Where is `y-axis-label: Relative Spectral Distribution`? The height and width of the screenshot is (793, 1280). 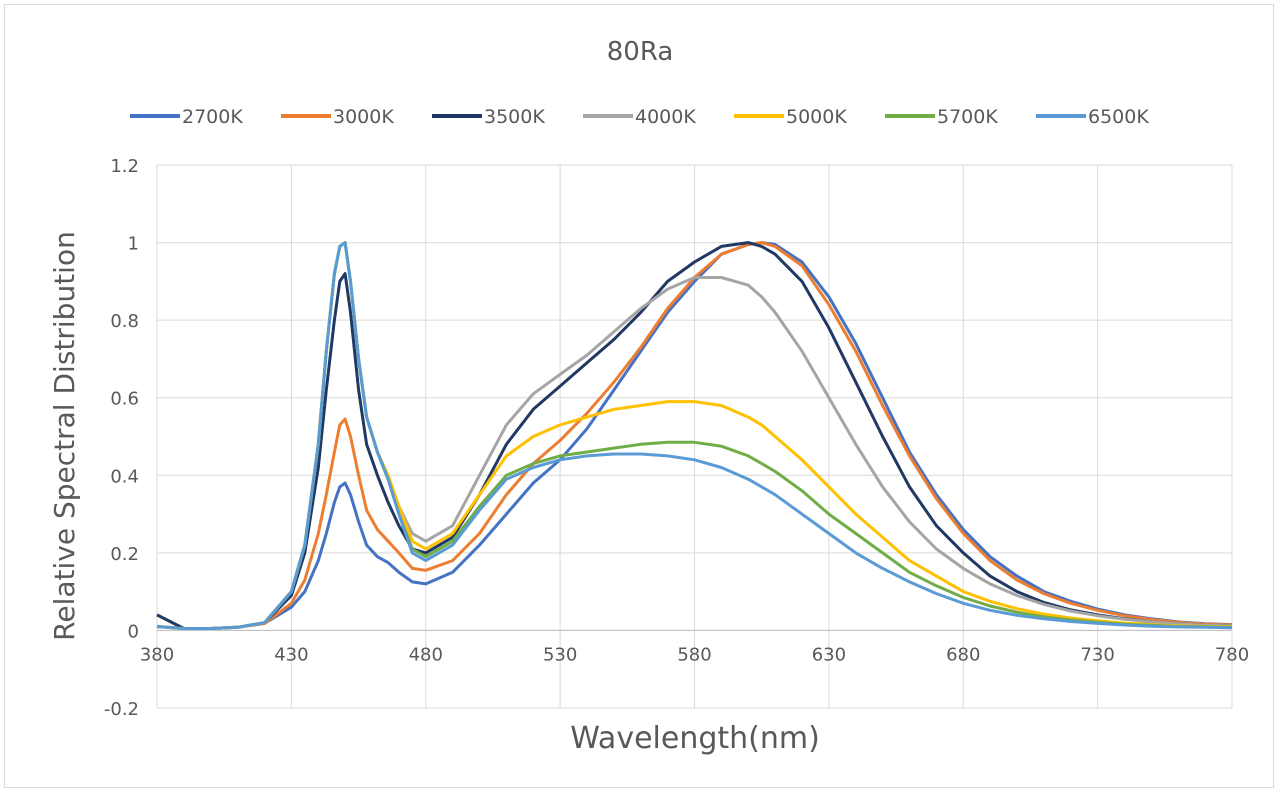
y-axis-label: Relative Spectral Distribution is located at coordinates (64, 436).